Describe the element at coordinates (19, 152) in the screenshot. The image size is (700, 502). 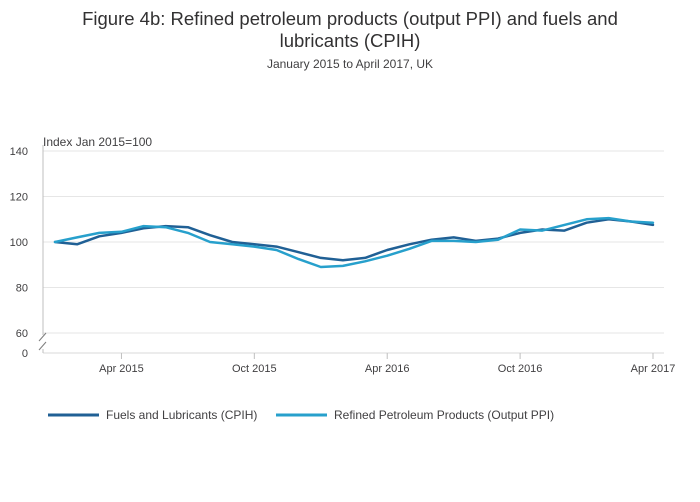
I see `y-tick-label-140: 140` at that location.